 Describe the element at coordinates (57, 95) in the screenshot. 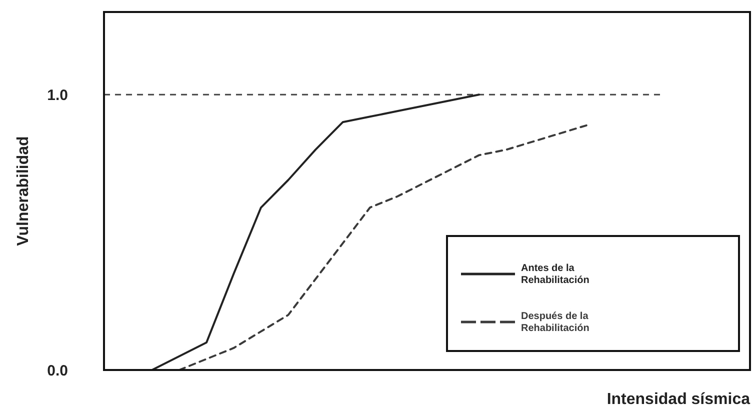

I see `y-tick-label: 1.0` at that location.